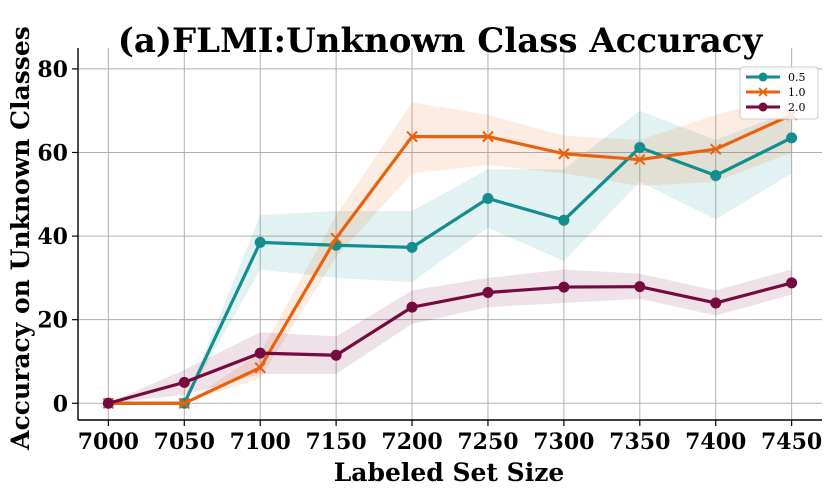  Describe the element at coordinates (763, 77) in the screenshot. I see `legend-marker-0.5` at that location.